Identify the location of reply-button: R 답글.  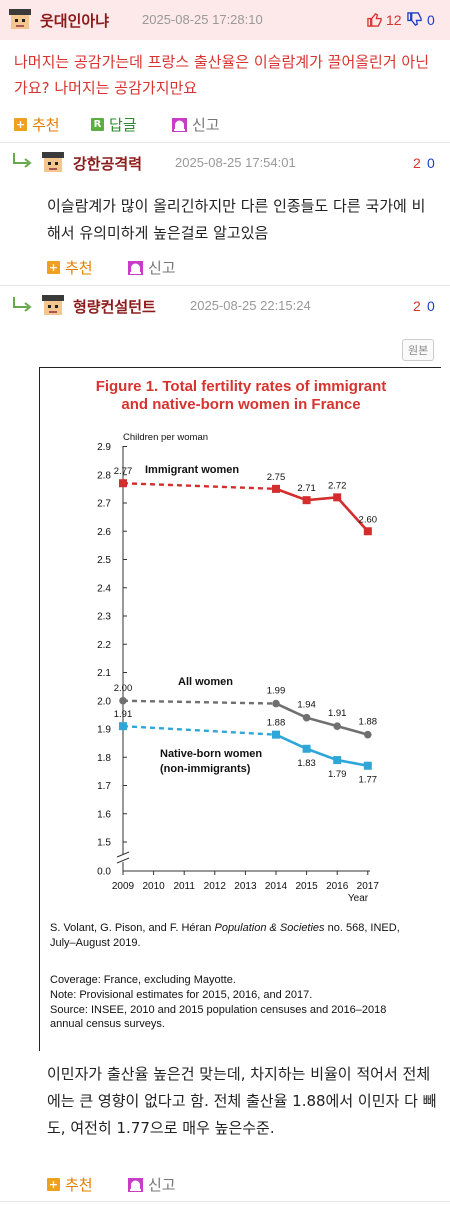
(114, 124).